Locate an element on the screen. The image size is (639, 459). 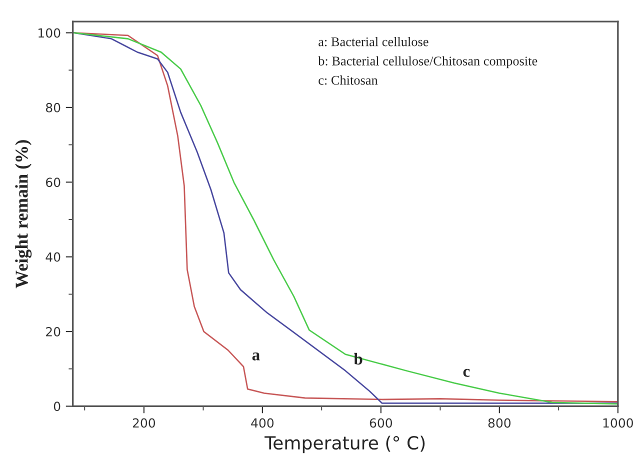
x-tick-label: 200 is located at coordinates (144, 423).